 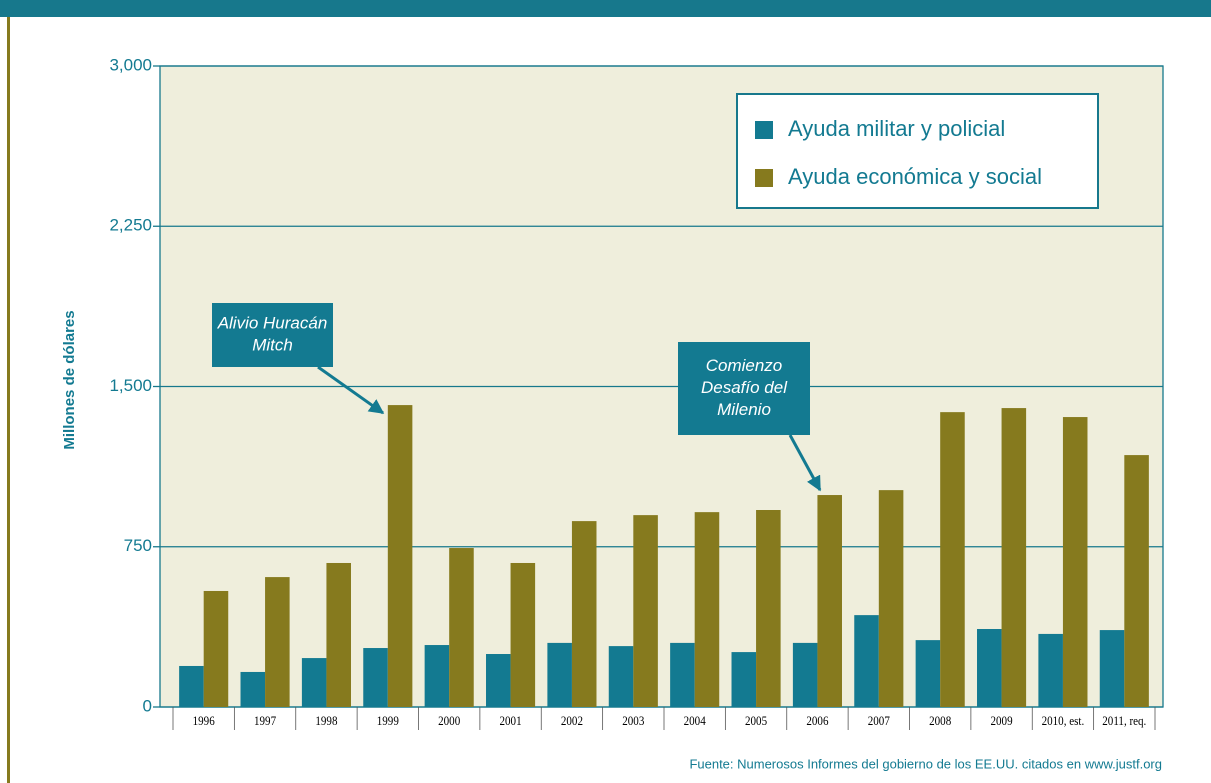 What do you see at coordinates (756, 720) in the screenshot?
I see `x-tick-label: 2005` at bounding box center [756, 720].